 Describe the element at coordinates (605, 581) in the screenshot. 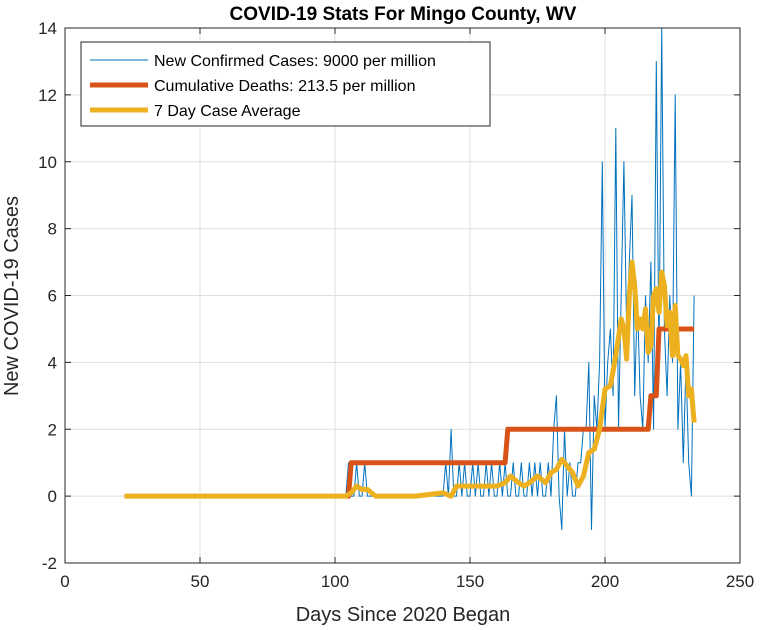

I see `x-tick-label: 200` at that location.